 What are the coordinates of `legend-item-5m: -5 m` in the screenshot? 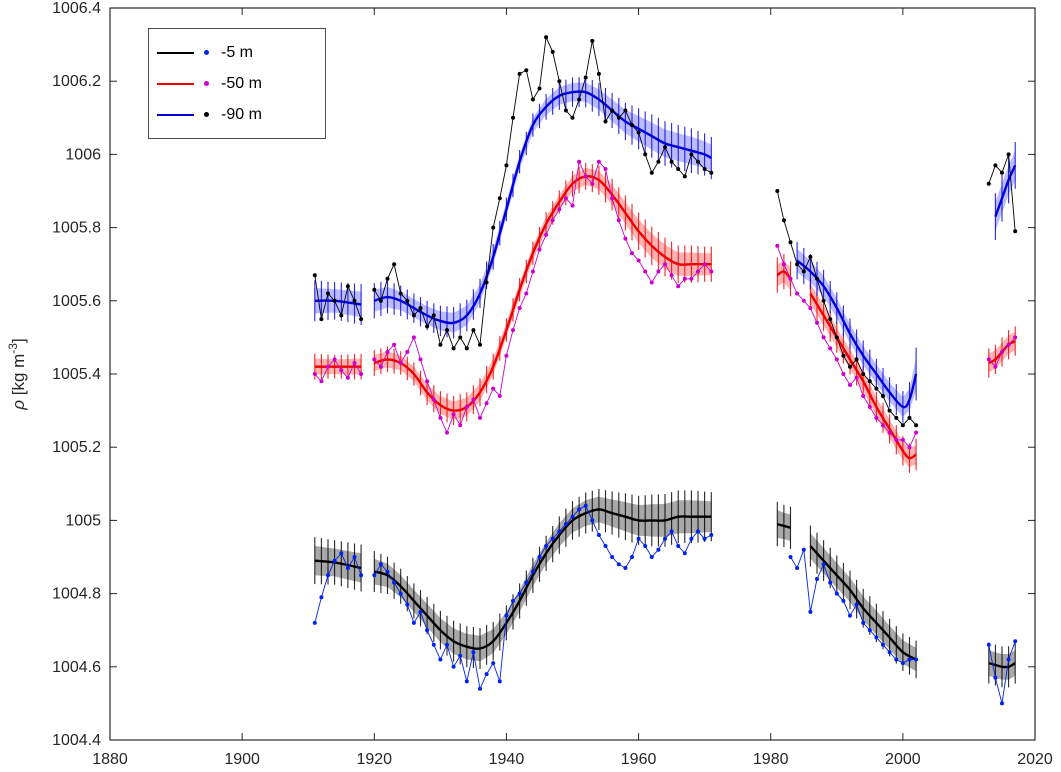 It's located at (236, 52).